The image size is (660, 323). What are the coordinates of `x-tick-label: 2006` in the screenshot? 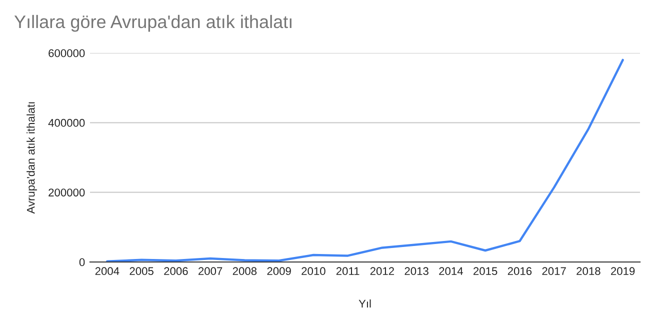 It's located at (176, 271).